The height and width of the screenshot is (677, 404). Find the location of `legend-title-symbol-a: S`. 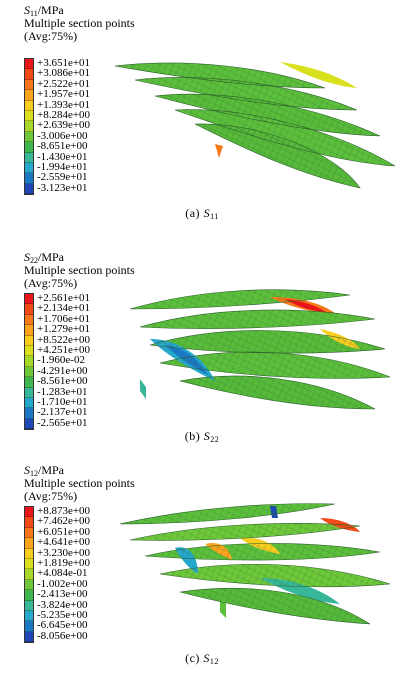

legend-title-symbol-a: S is located at coordinates (27, 10).